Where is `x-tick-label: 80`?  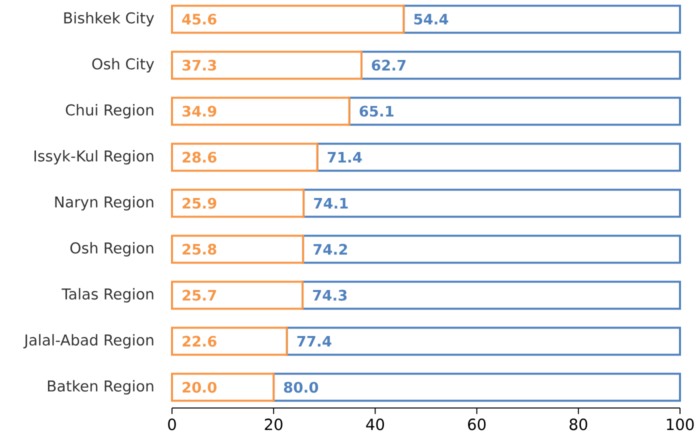
x-tick-label: 80 is located at coordinates (579, 424).